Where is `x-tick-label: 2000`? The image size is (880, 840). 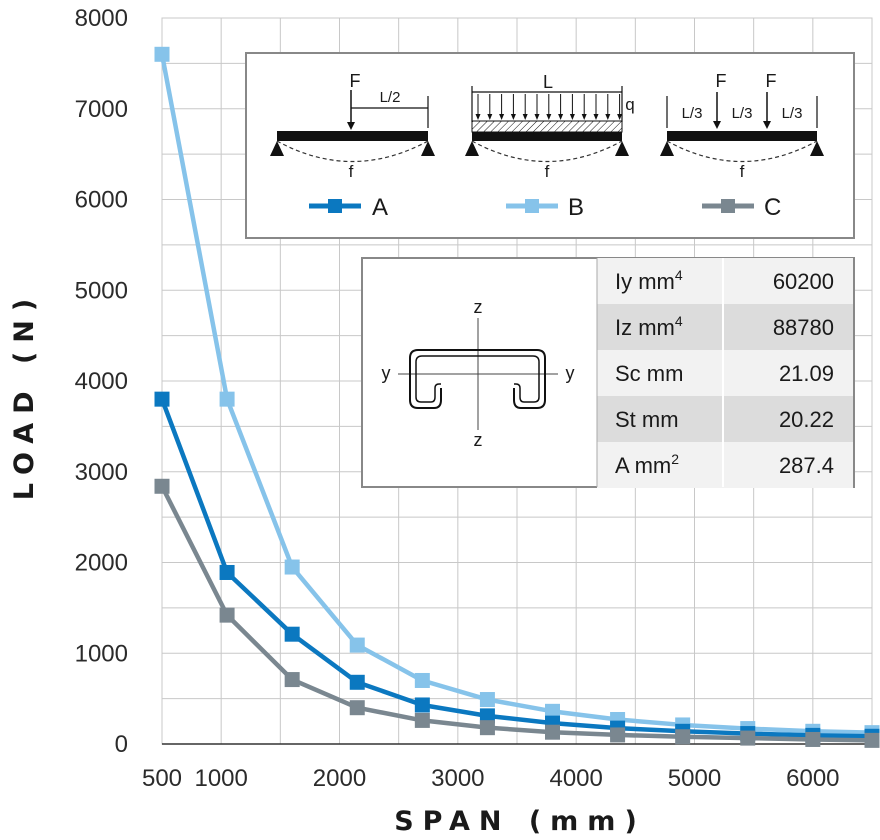
x-tick-label: 2000 is located at coordinates (339, 778).